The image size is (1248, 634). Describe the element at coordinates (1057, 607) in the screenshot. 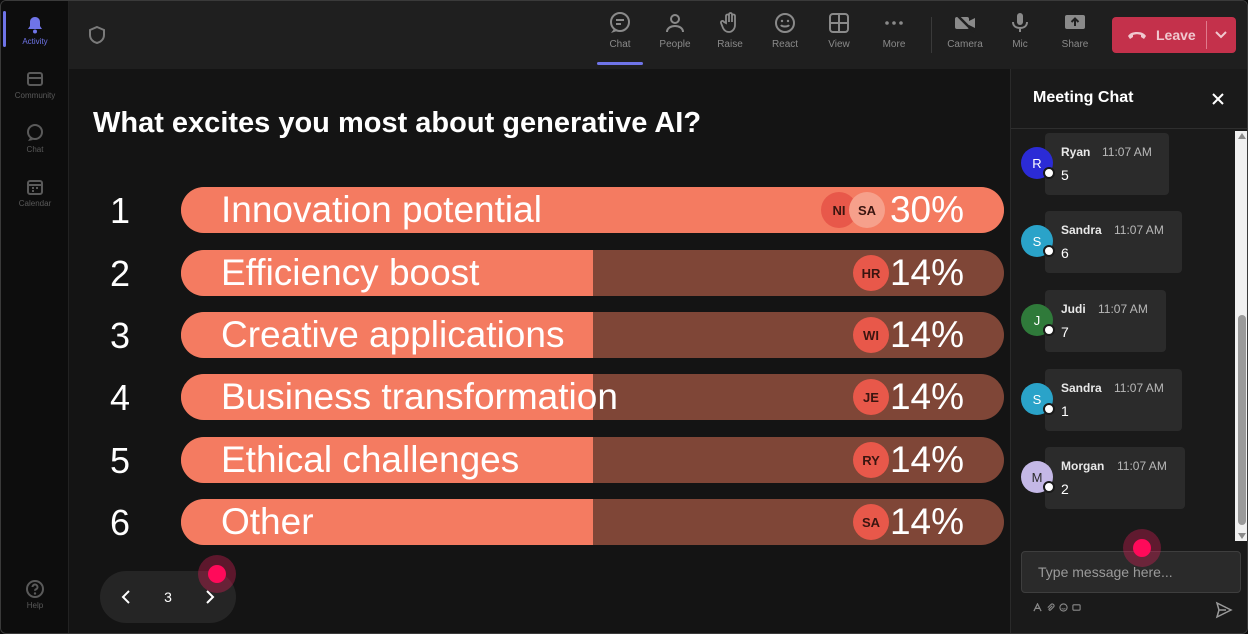

I see `compose-toolbar` at that location.